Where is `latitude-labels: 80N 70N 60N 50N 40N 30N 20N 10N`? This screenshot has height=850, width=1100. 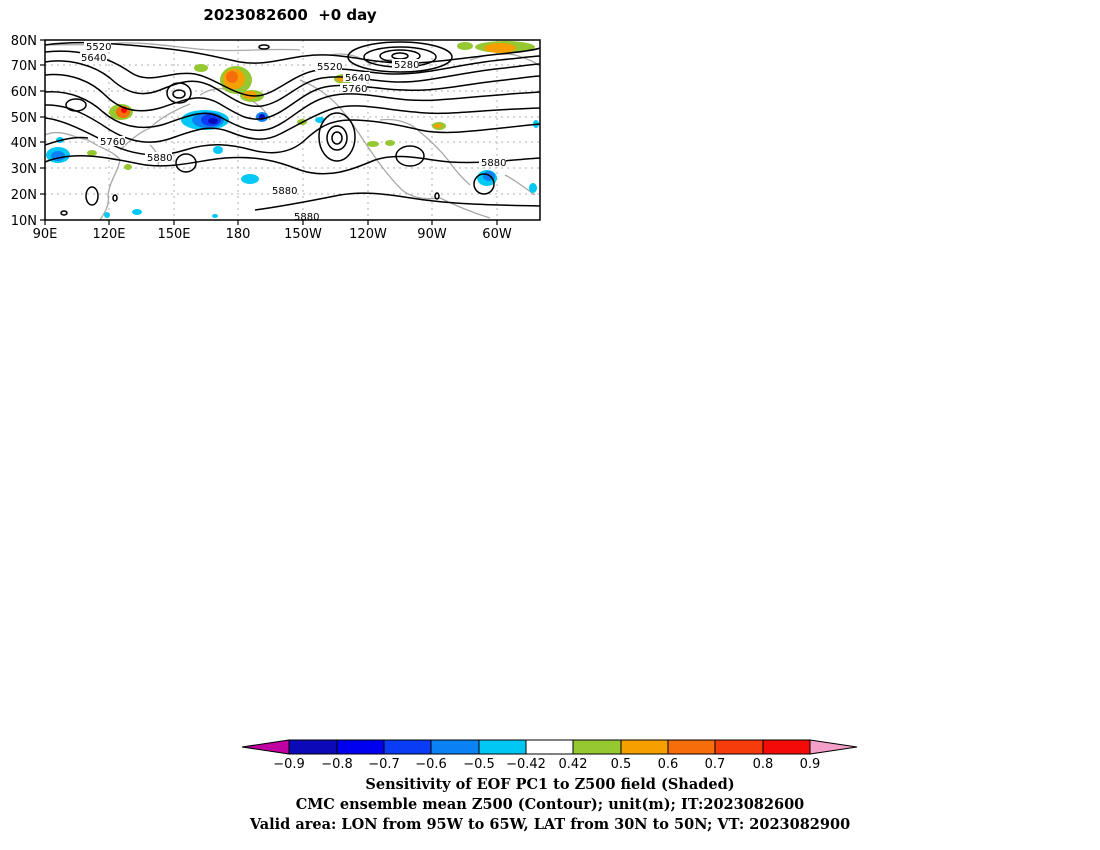 latitude-labels: 80N 70N 60N 50N 40N 30N 20N 10N is located at coordinates (24, 131).